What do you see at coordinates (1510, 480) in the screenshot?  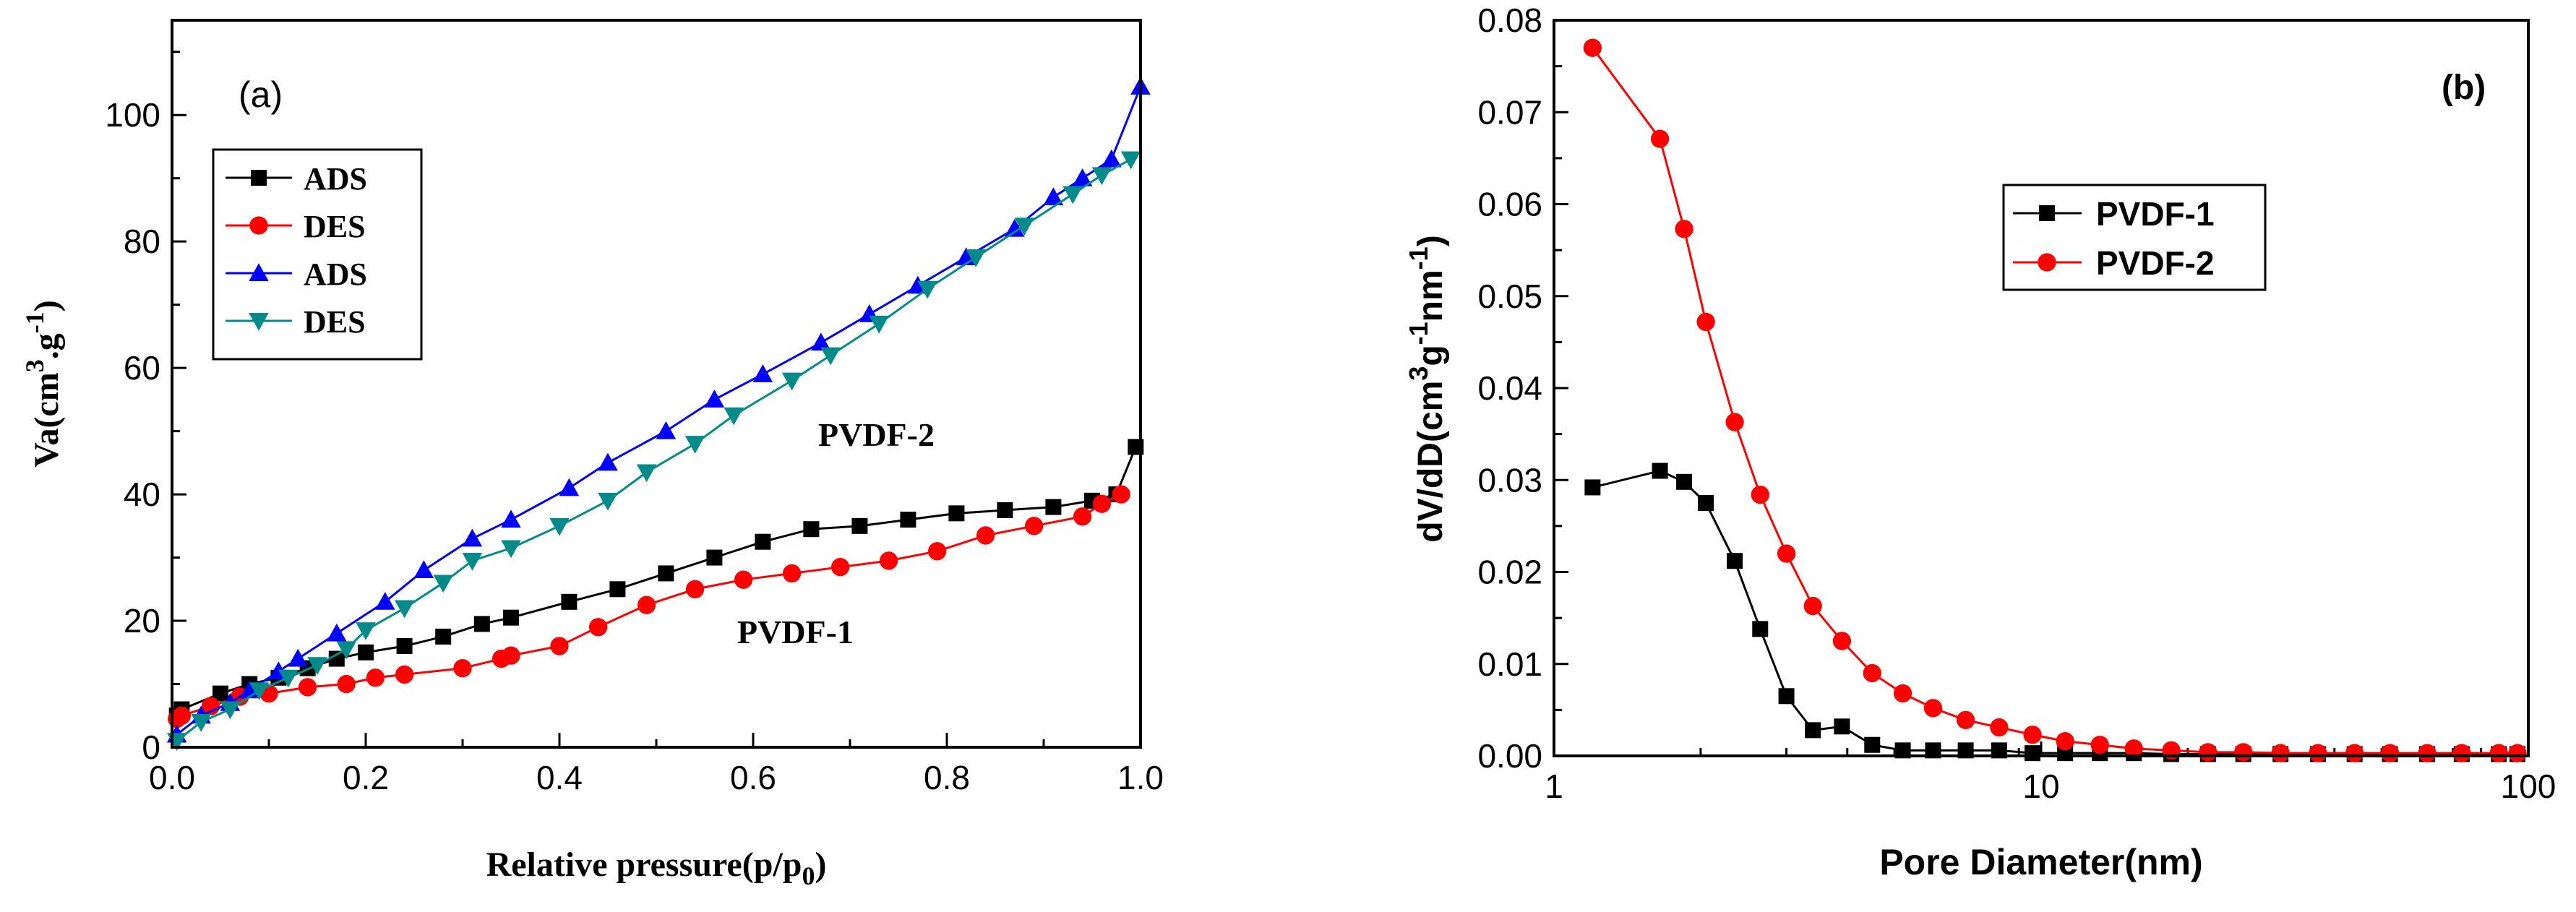 I see `panel-b-y-tick-label: 0.03` at bounding box center [1510, 480].